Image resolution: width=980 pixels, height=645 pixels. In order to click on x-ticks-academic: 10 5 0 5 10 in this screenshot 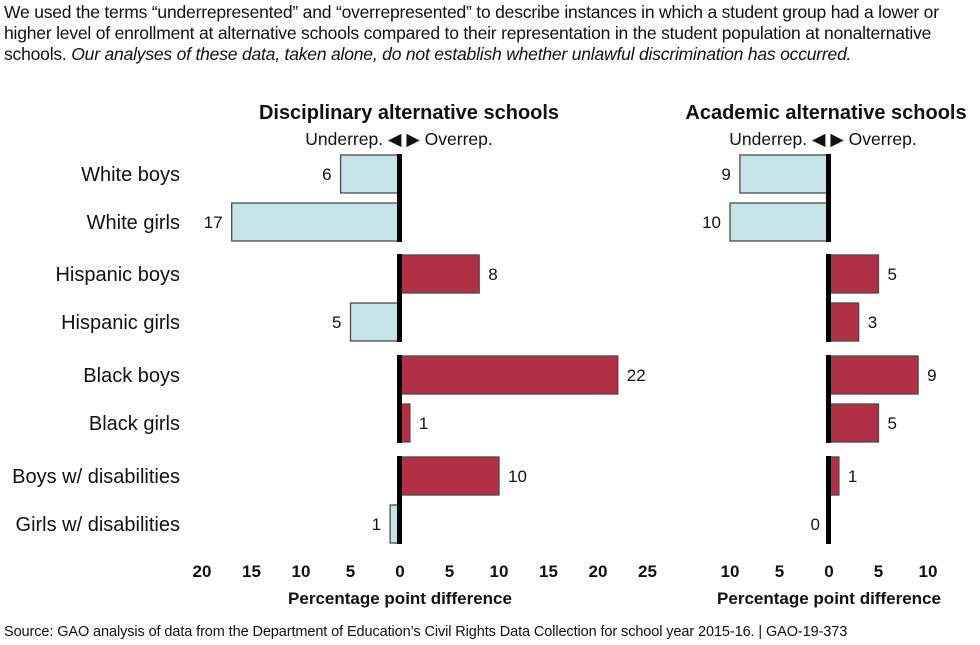, I will do `click(829, 571)`.